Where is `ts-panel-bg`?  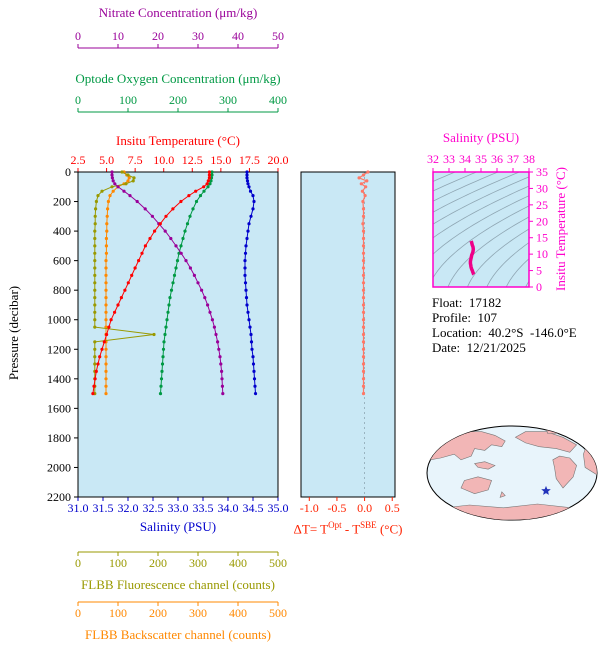 ts-panel-bg is located at coordinates (481, 229).